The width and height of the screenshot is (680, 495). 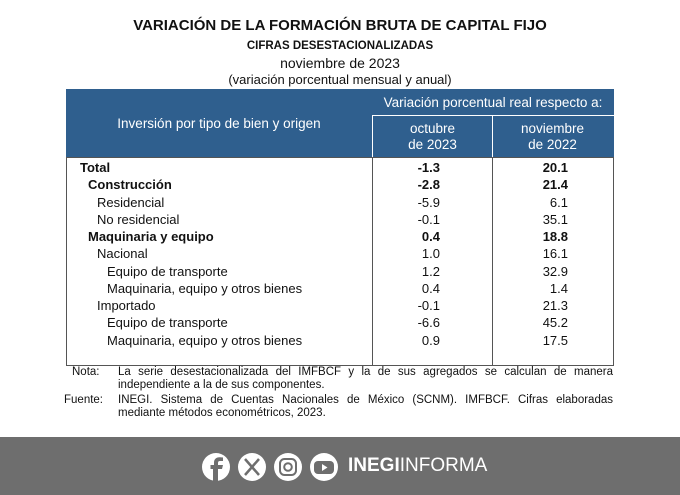 I want to click on cell-value: 32.9, so click(x=555, y=271).